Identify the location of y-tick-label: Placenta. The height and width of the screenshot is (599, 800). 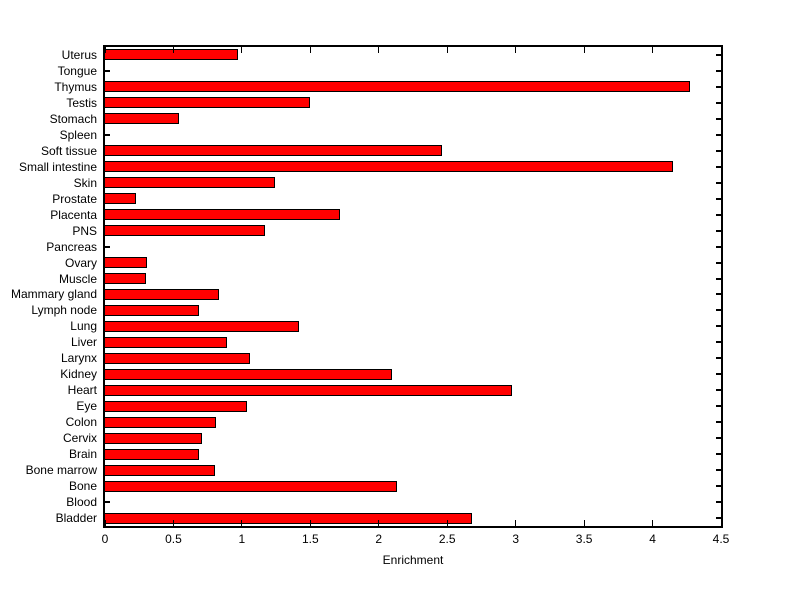
(73, 214).